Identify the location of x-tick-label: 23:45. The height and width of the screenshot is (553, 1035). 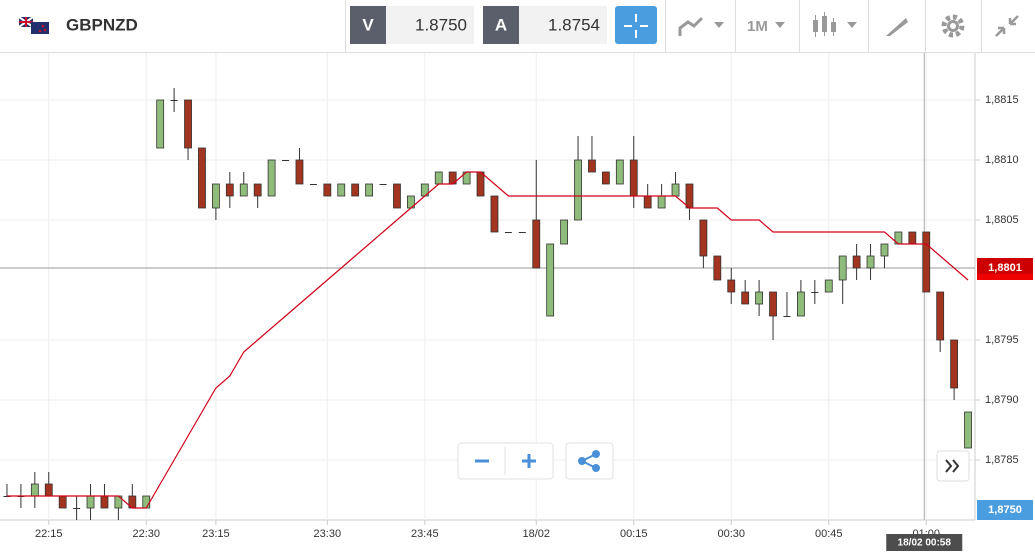
(425, 534).